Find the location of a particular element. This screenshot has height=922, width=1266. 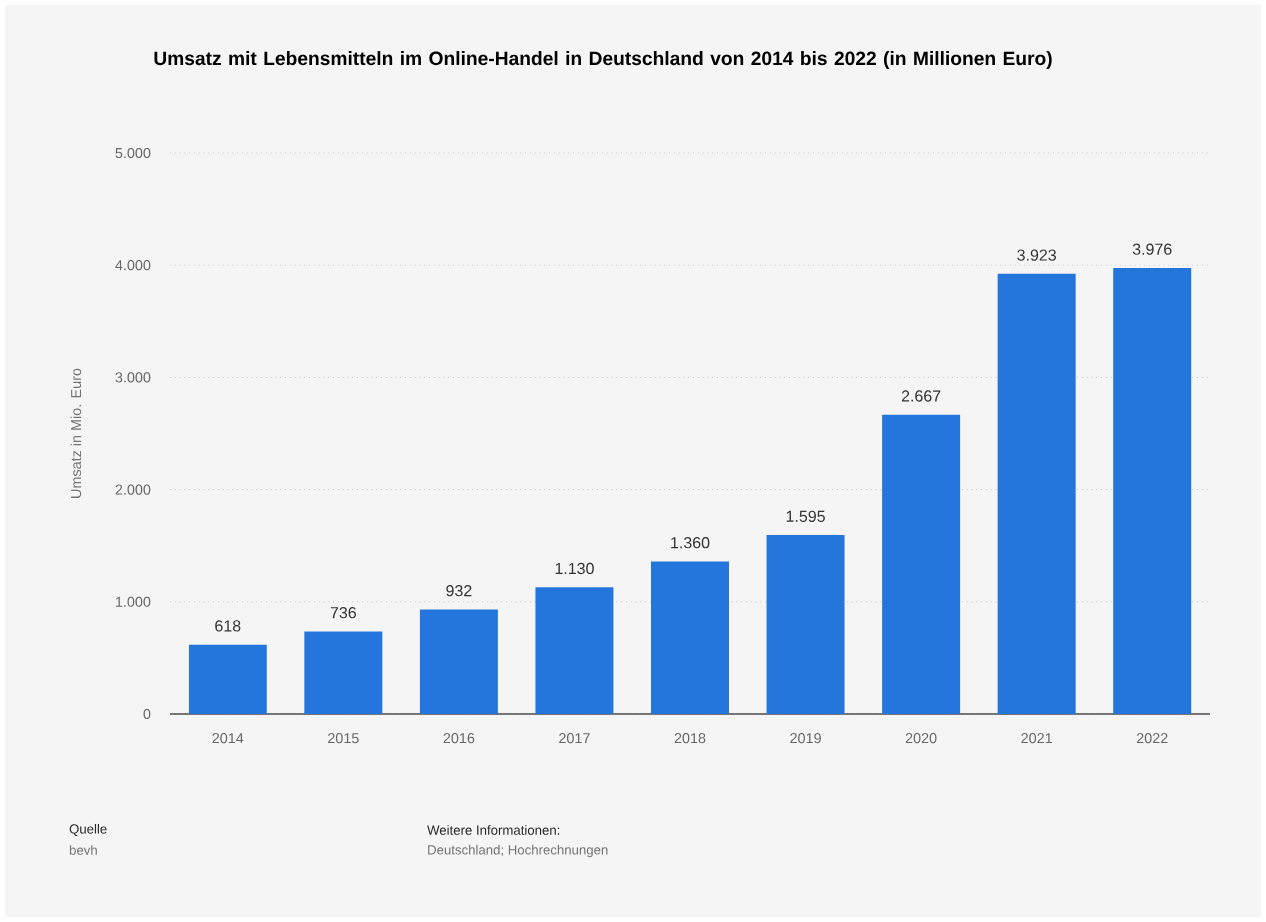

x-tick-label: 2022 is located at coordinates (1152, 738).